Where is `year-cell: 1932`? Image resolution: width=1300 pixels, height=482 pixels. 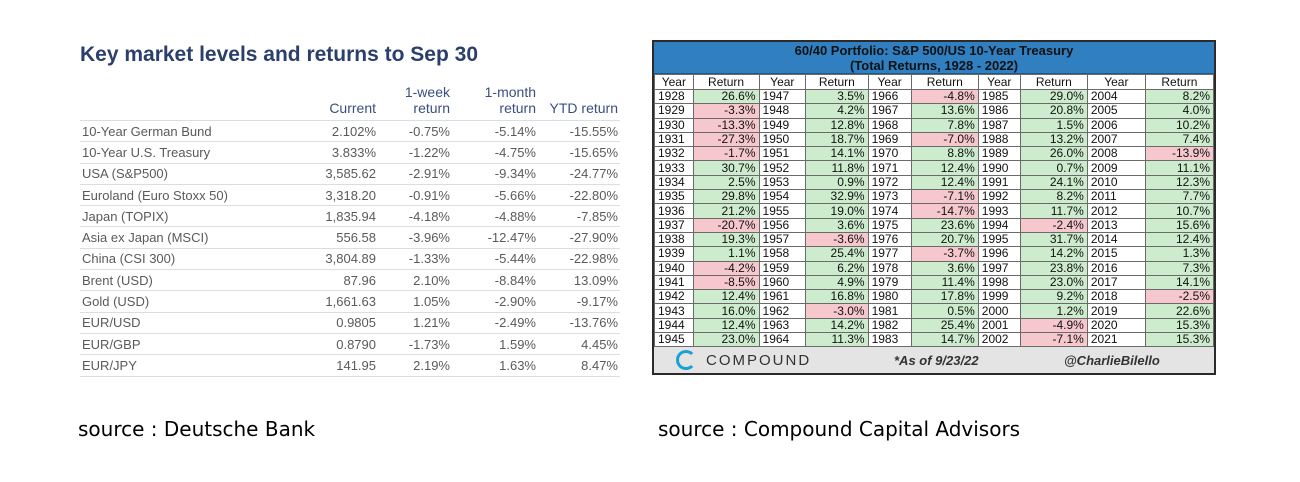 year-cell: 1932 is located at coordinates (674, 154).